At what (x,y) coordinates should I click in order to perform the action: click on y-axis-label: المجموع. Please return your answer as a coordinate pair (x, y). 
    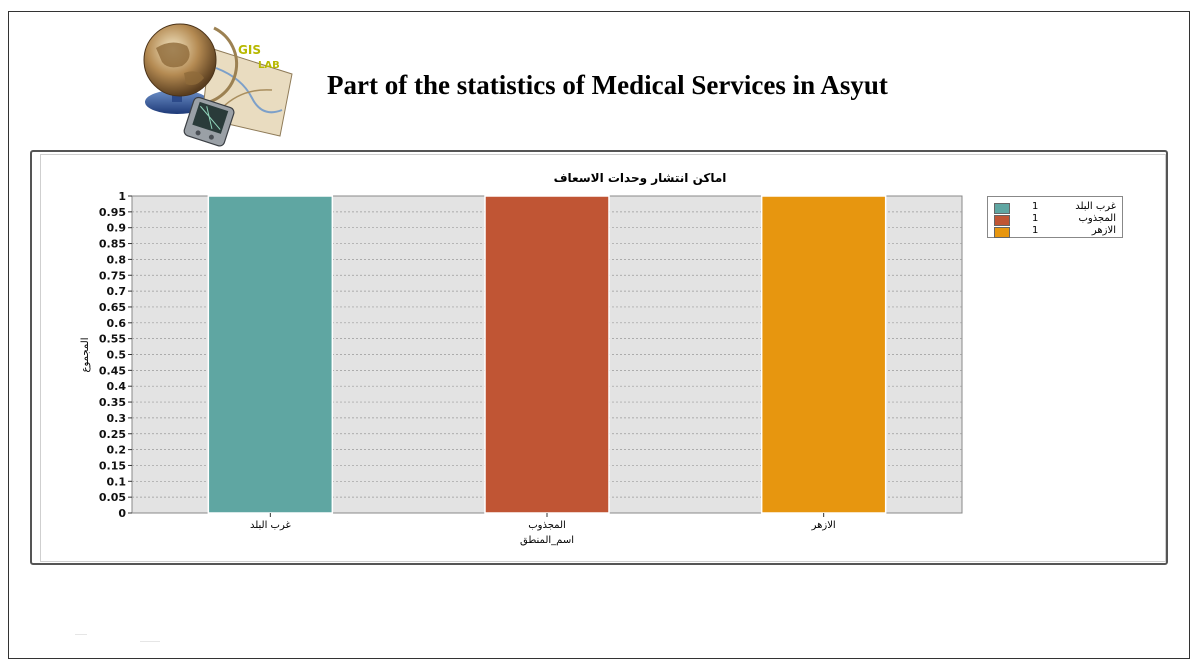
    Looking at the image, I should click on (85, 355).